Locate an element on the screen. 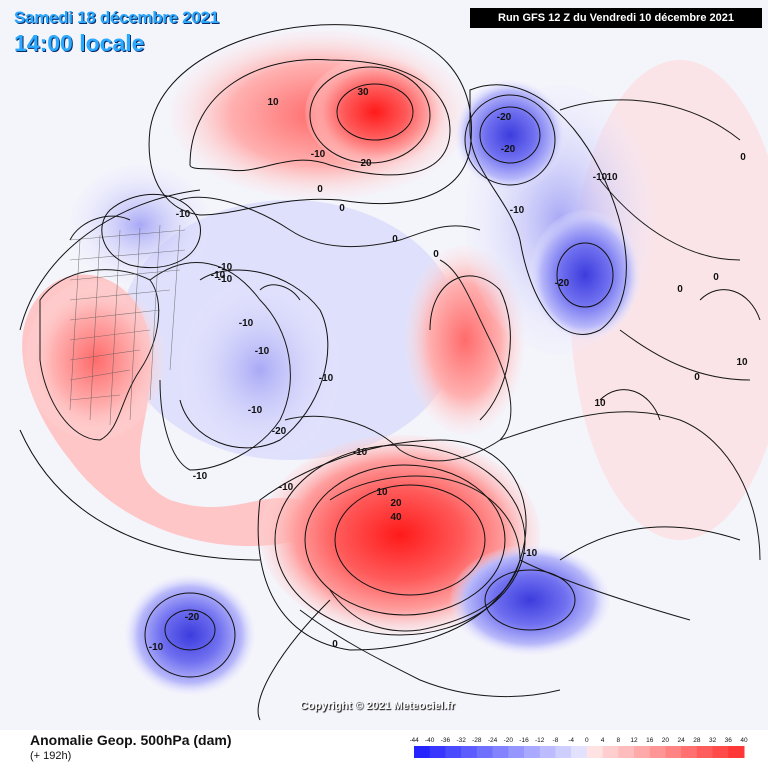 The height and width of the screenshot is (768, 768). legend-tick-label: -20 is located at coordinates (509, 740).